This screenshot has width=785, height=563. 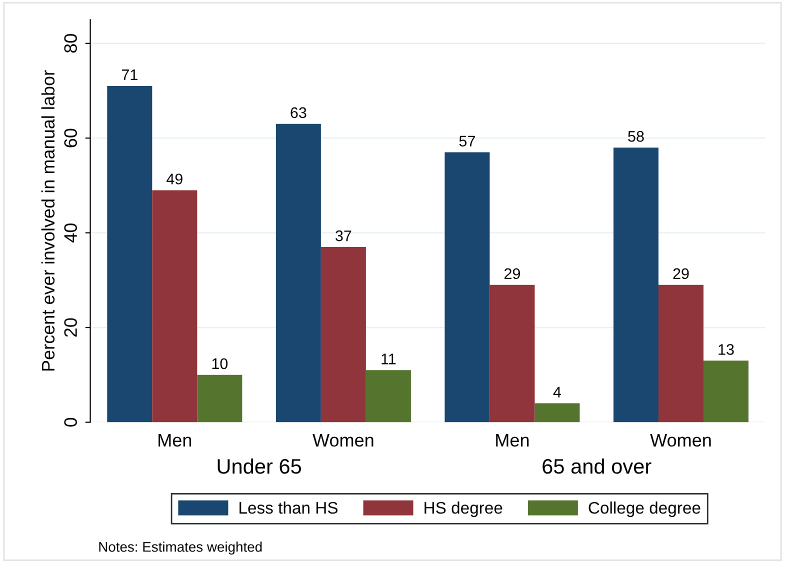 What do you see at coordinates (597, 466) in the screenshot?
I see `text: 65 and over` at bounding box center [597, 466].